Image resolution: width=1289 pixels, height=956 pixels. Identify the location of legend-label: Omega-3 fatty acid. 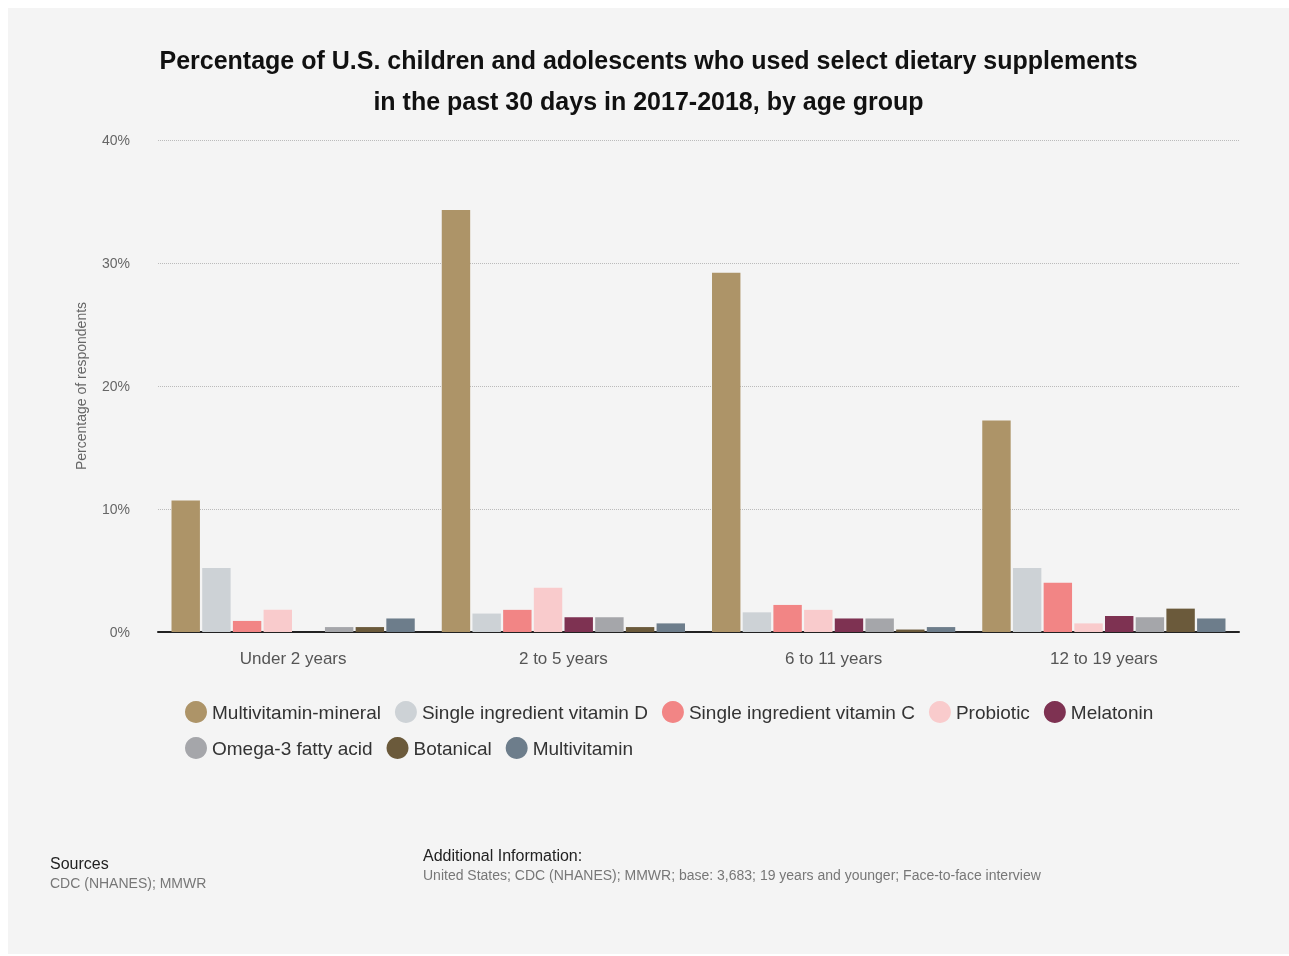
(292, 748).